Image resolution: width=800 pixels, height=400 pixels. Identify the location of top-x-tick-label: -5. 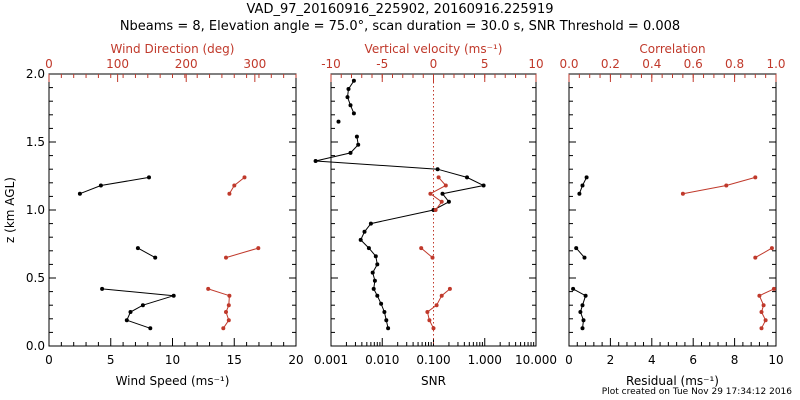
(382, 64).